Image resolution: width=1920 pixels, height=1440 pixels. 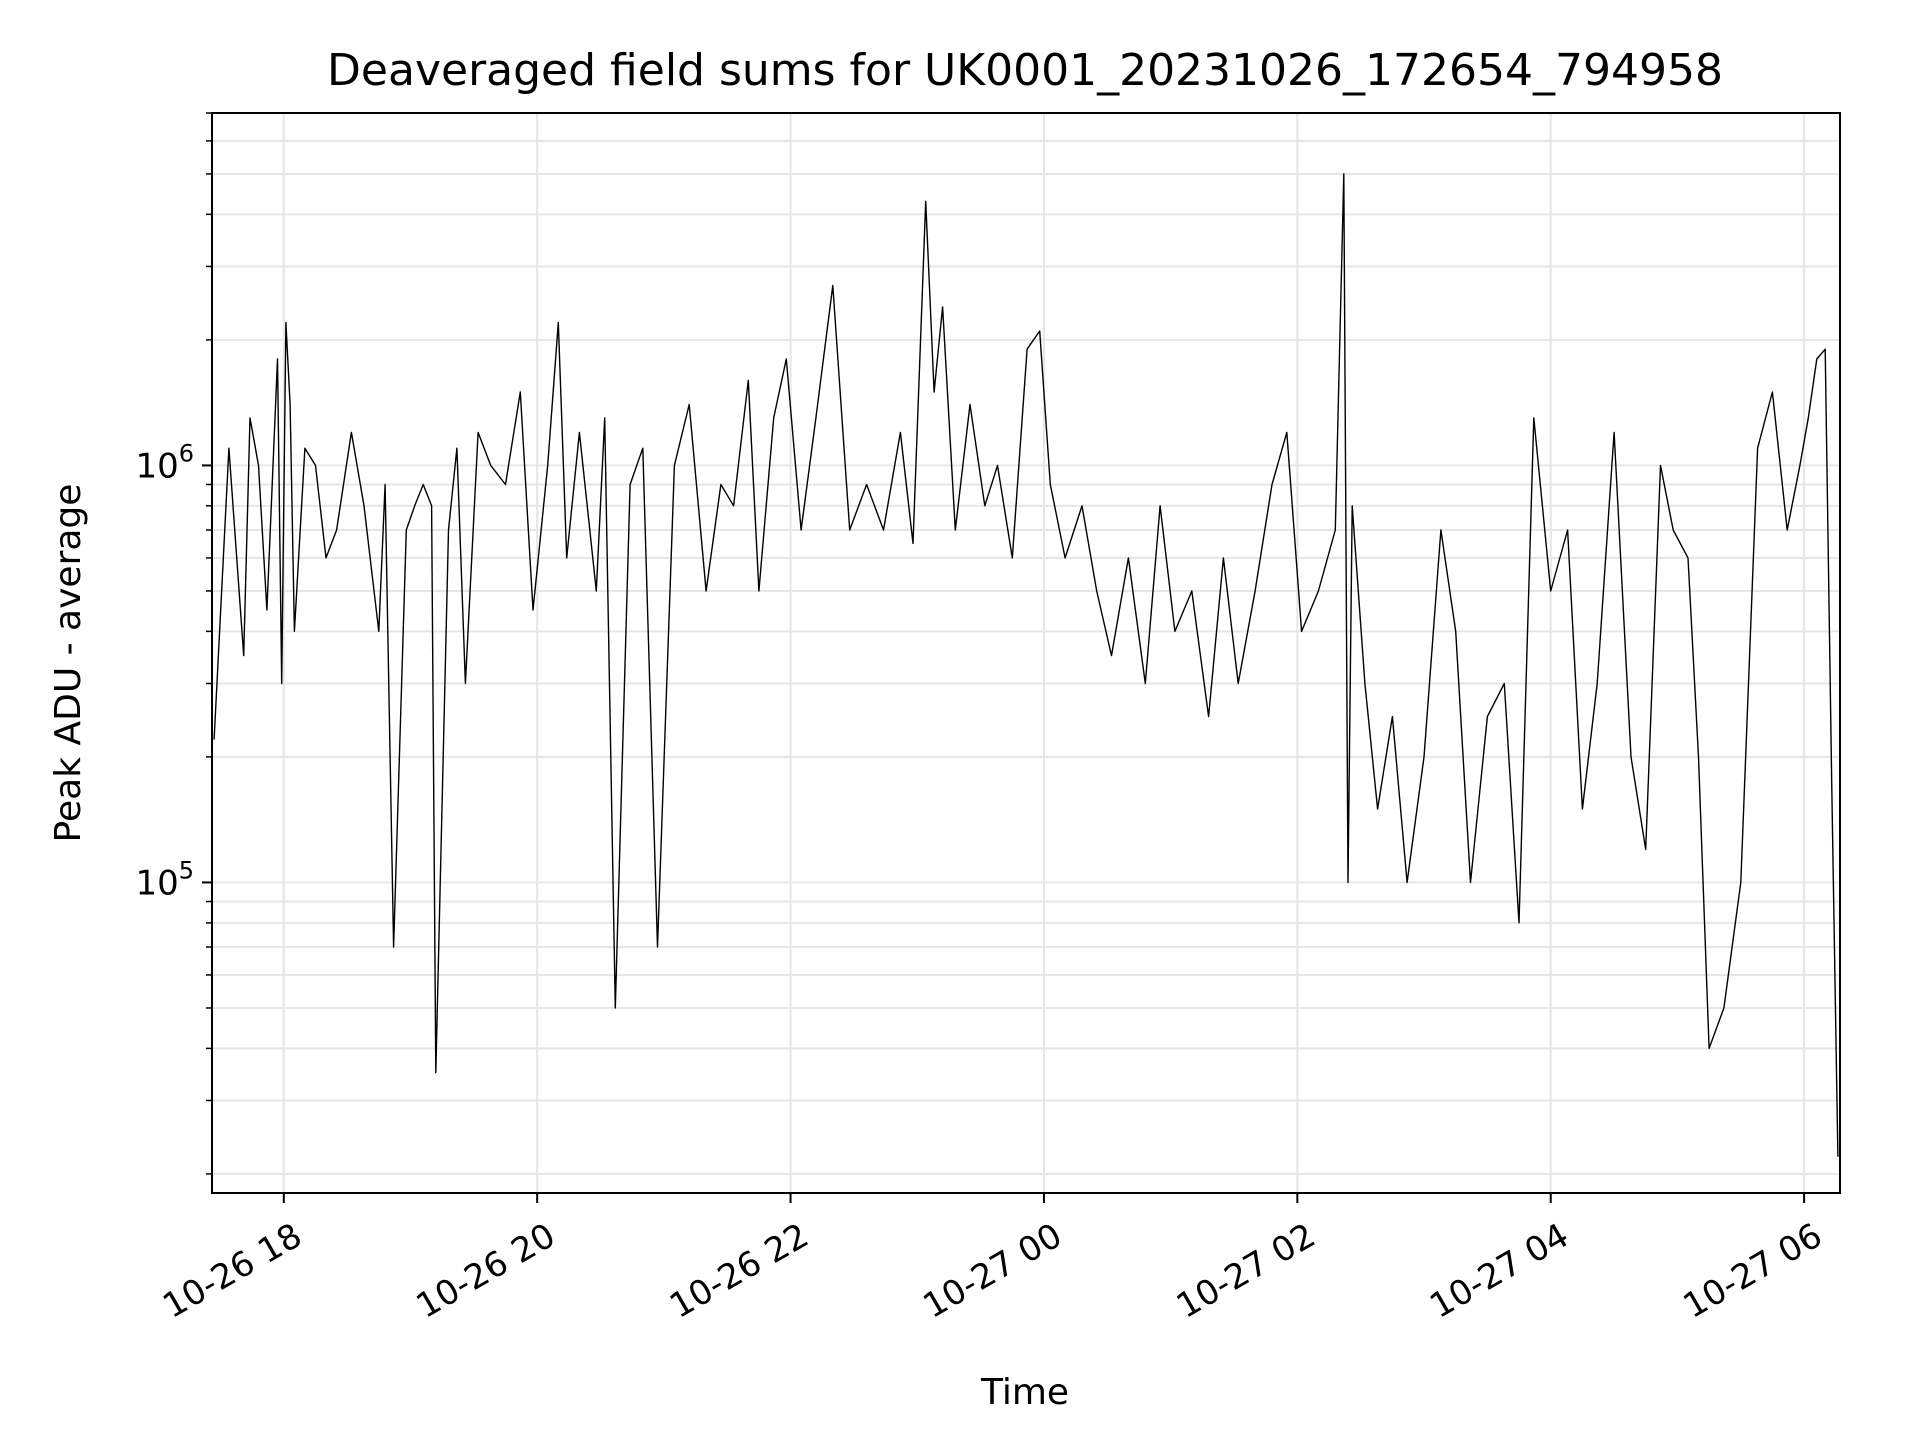 What do you see at coordinates (1024, 1392) in the screenshot?
I see `x-axis-title: Time` at bounding box center [1024, 1392].